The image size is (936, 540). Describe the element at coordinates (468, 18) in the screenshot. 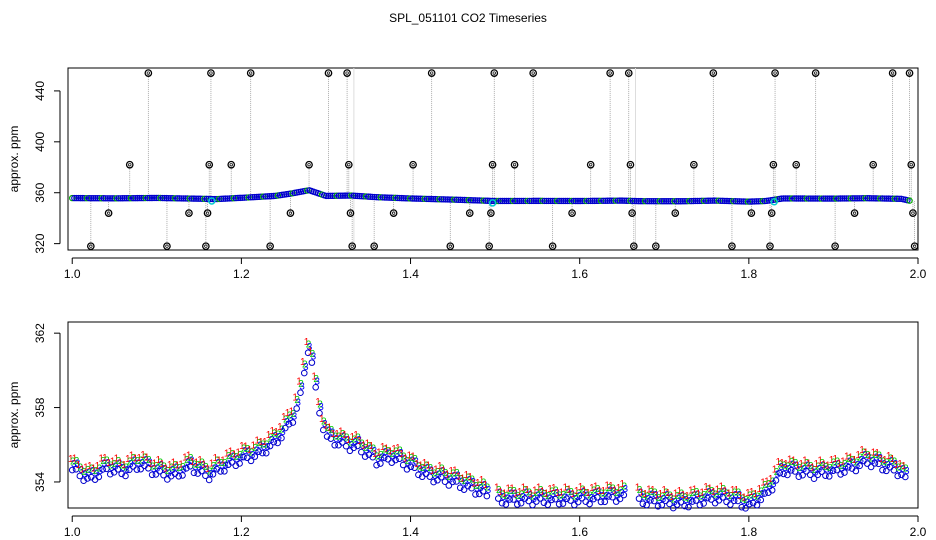

I see `chart-title: SPL_051101 CO2 Timeseries` at that location.